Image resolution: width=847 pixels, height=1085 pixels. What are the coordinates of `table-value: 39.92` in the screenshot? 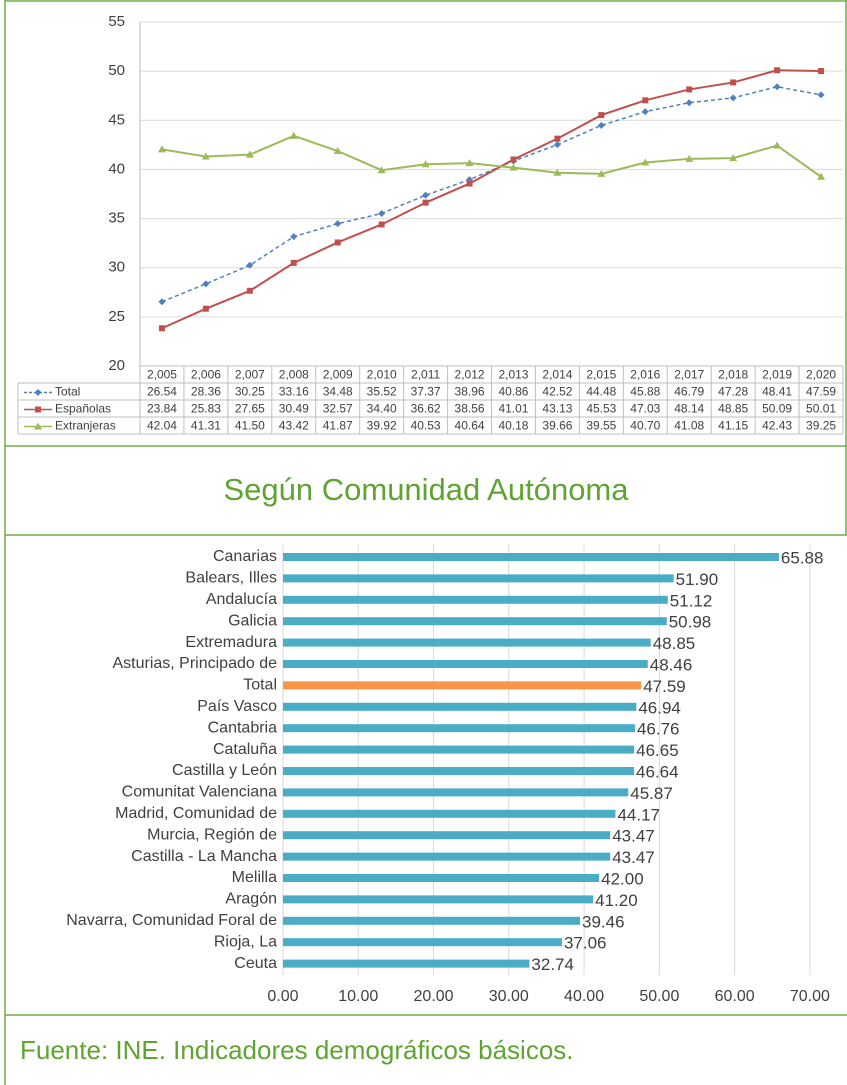 It's located at (382, 426).